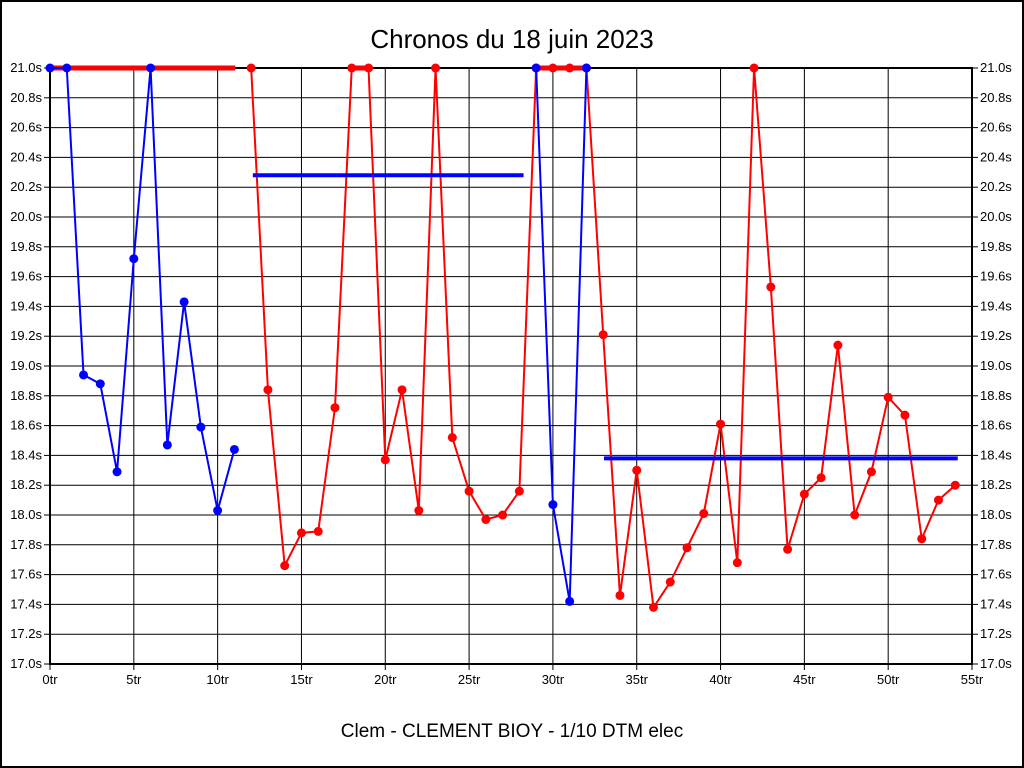  Describe the element at coordinates (996, 603) in the screenshot. I see `y-tick-label-right: 17.4s` at that location.